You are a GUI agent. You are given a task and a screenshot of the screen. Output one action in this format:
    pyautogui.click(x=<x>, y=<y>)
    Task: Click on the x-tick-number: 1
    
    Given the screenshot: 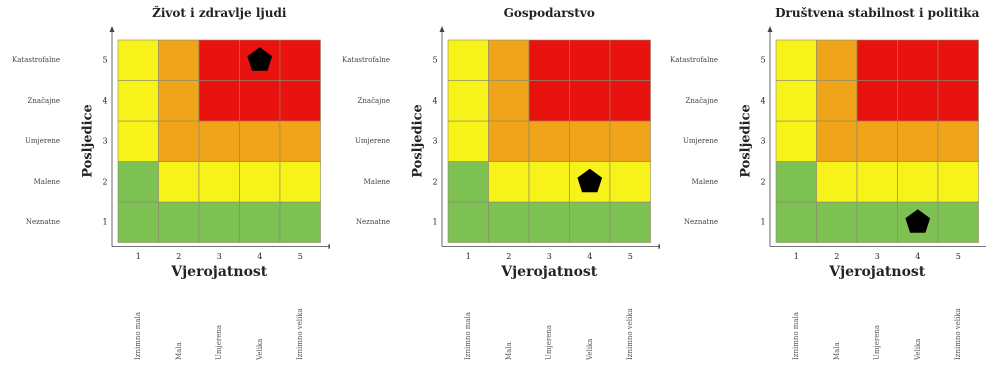 What is the action you would take?
    pyautogui.click(x=468, y=256)
    